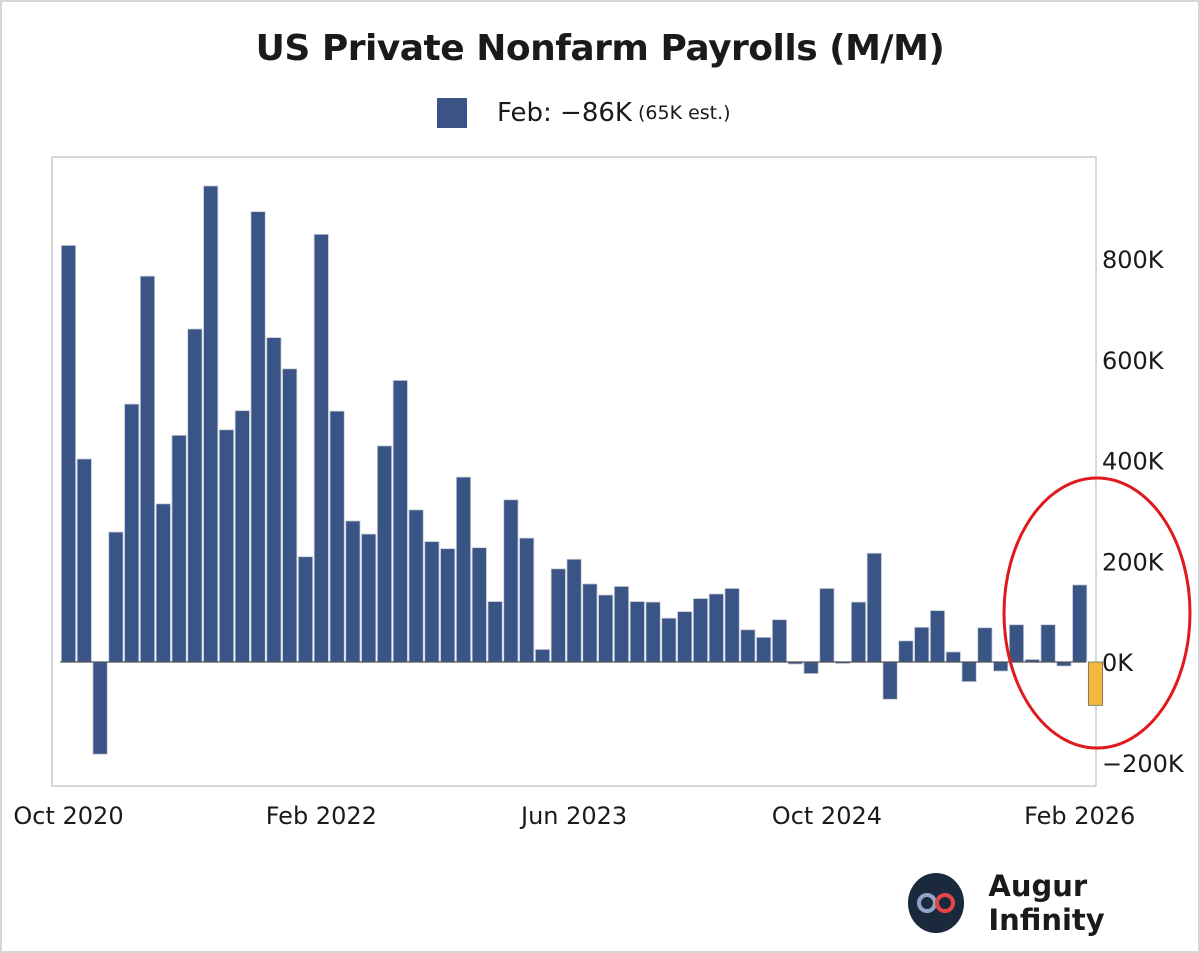 The image size is (1200, 953). Describe the element at coordinates (321, 816) in the screenshot. I see `x-tick-label: Feb 2022` at that location.